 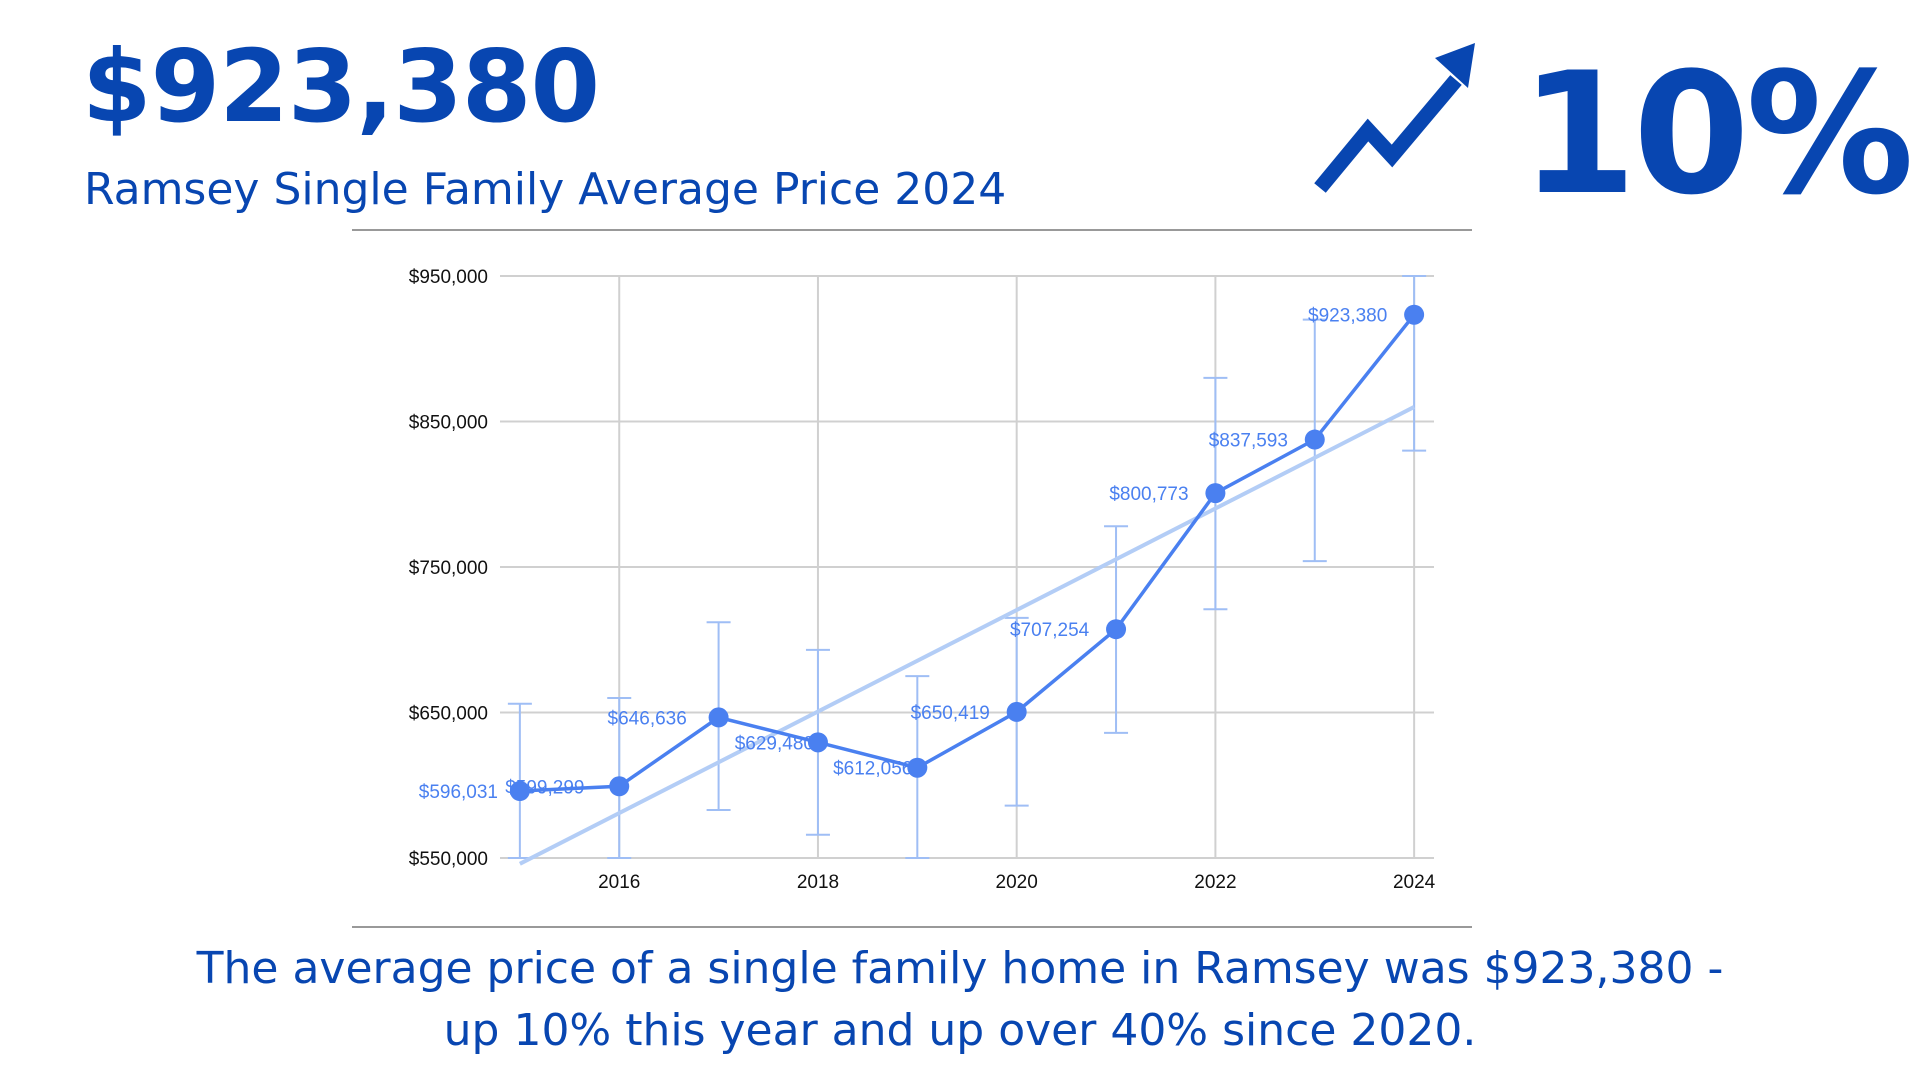 I want to click on data-label: $646,636, so click(x=647, y=718).